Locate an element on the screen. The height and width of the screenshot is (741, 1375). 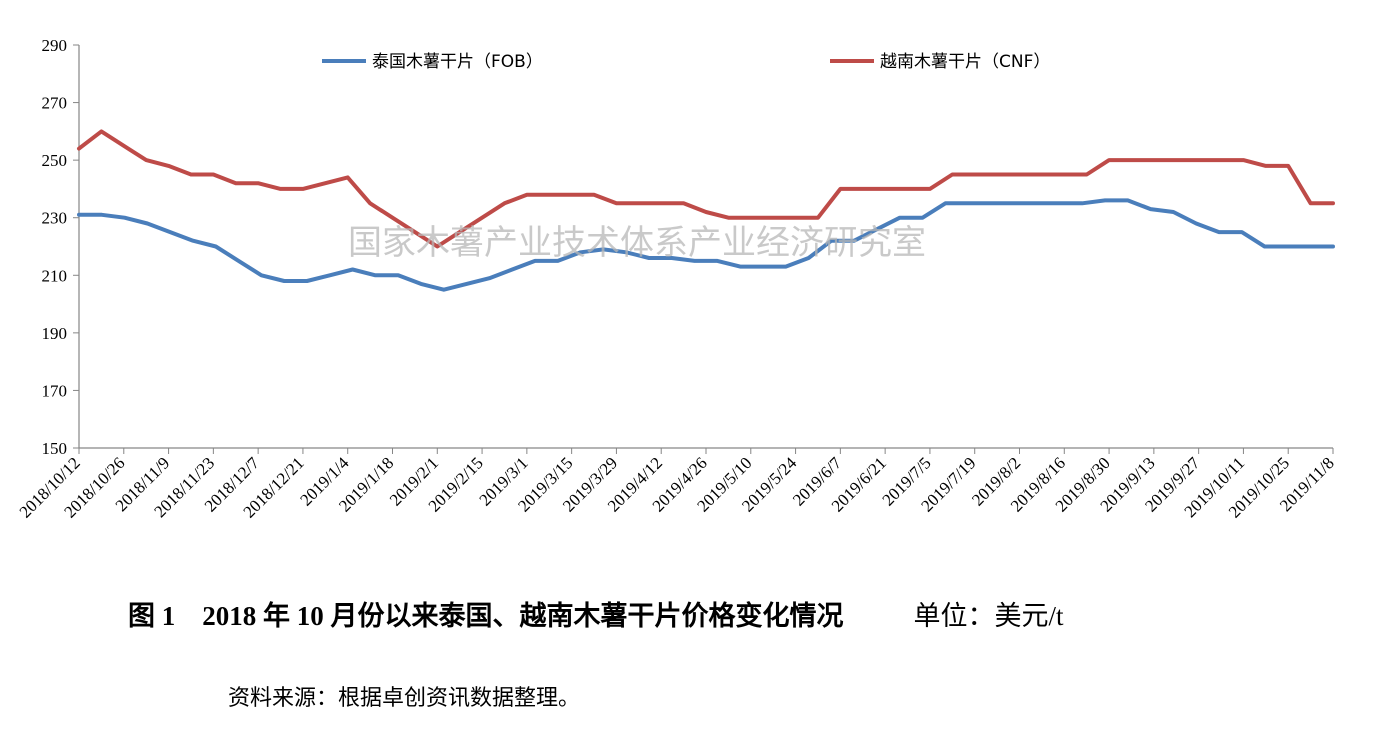
vietnam-series-line is located at coordinates (706, 189).